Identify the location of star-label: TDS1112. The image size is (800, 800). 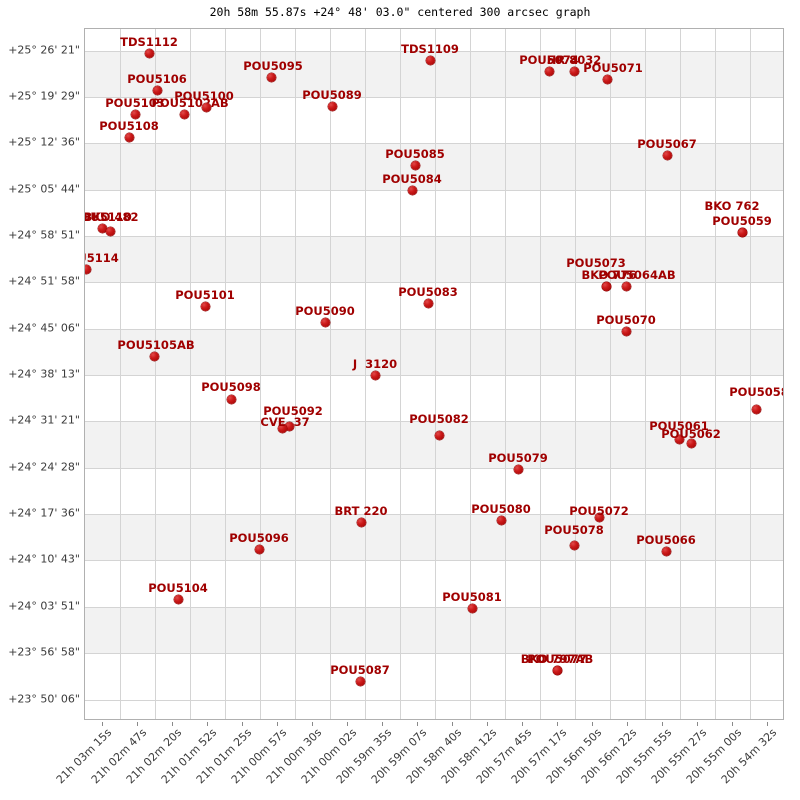
(149, 42).